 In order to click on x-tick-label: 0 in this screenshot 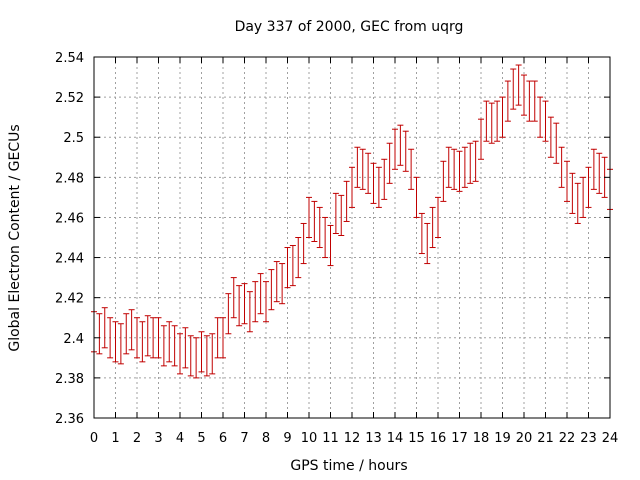, I will do `click(94, 438)`.